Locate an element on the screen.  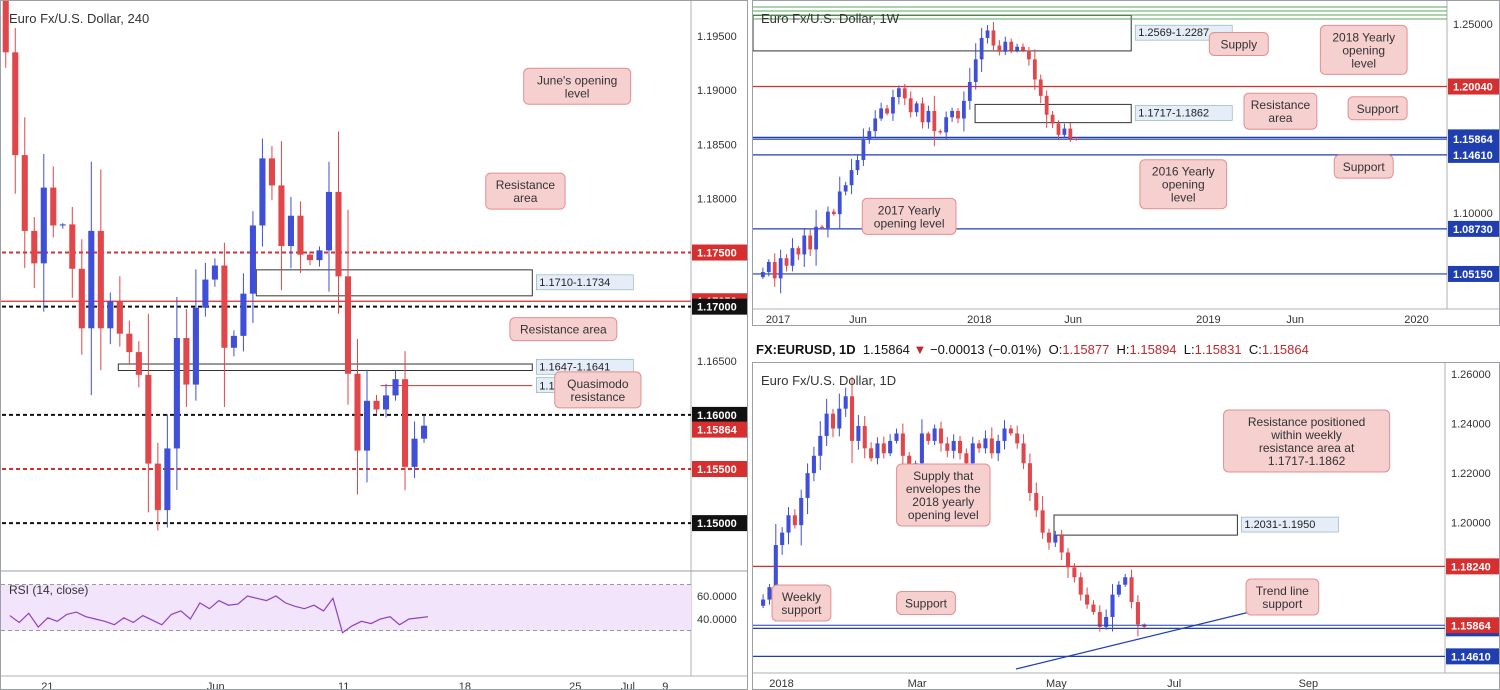
price-tag: 1.17500 is located at coordinates (717, 254).